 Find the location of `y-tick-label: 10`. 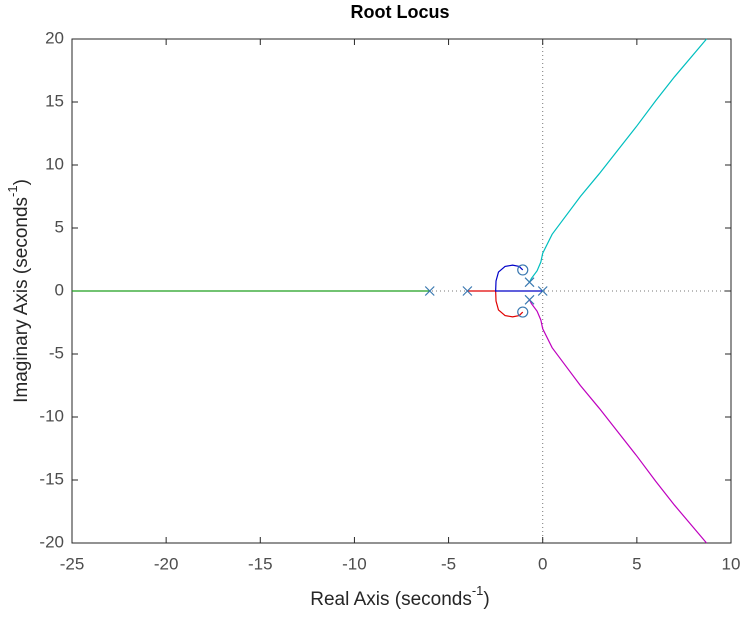

y-tick-label: 10 is located at coordinates (54, 163).